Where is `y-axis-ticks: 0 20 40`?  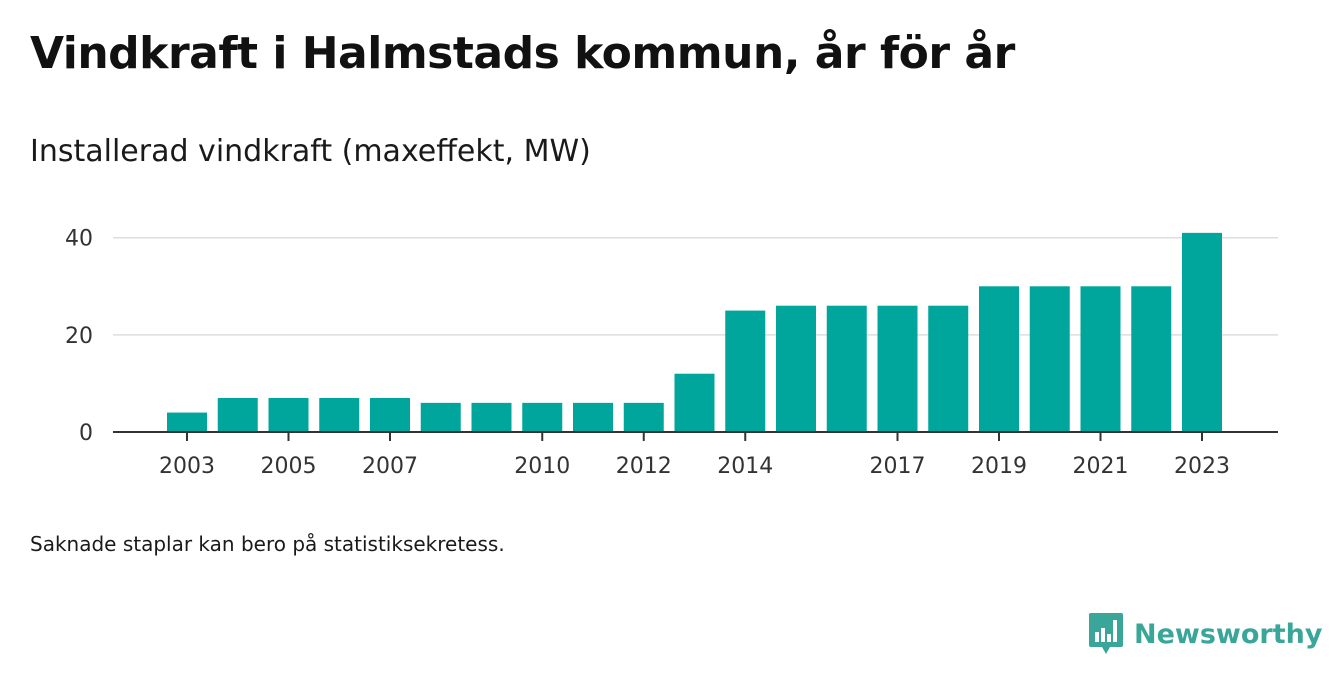
y-axis-ticks: 0 20 40 is located at coordinates (79, 336).